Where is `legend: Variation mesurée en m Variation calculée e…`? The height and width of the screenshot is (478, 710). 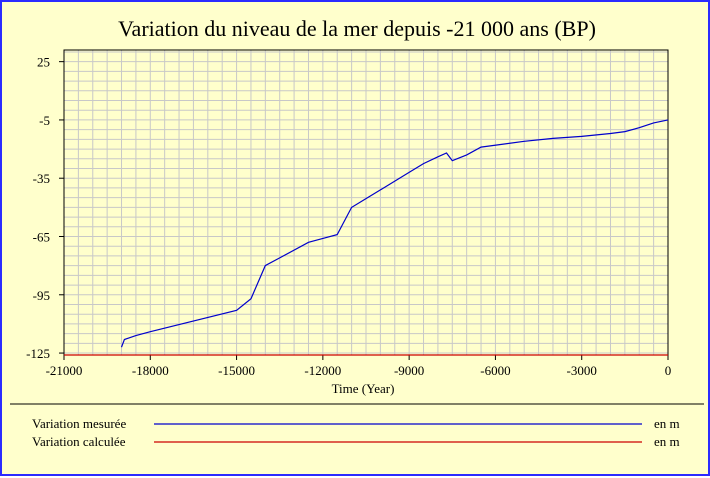 legend: Variation mesurée en m Variation calculée e… is located at coordinates (356, 432).